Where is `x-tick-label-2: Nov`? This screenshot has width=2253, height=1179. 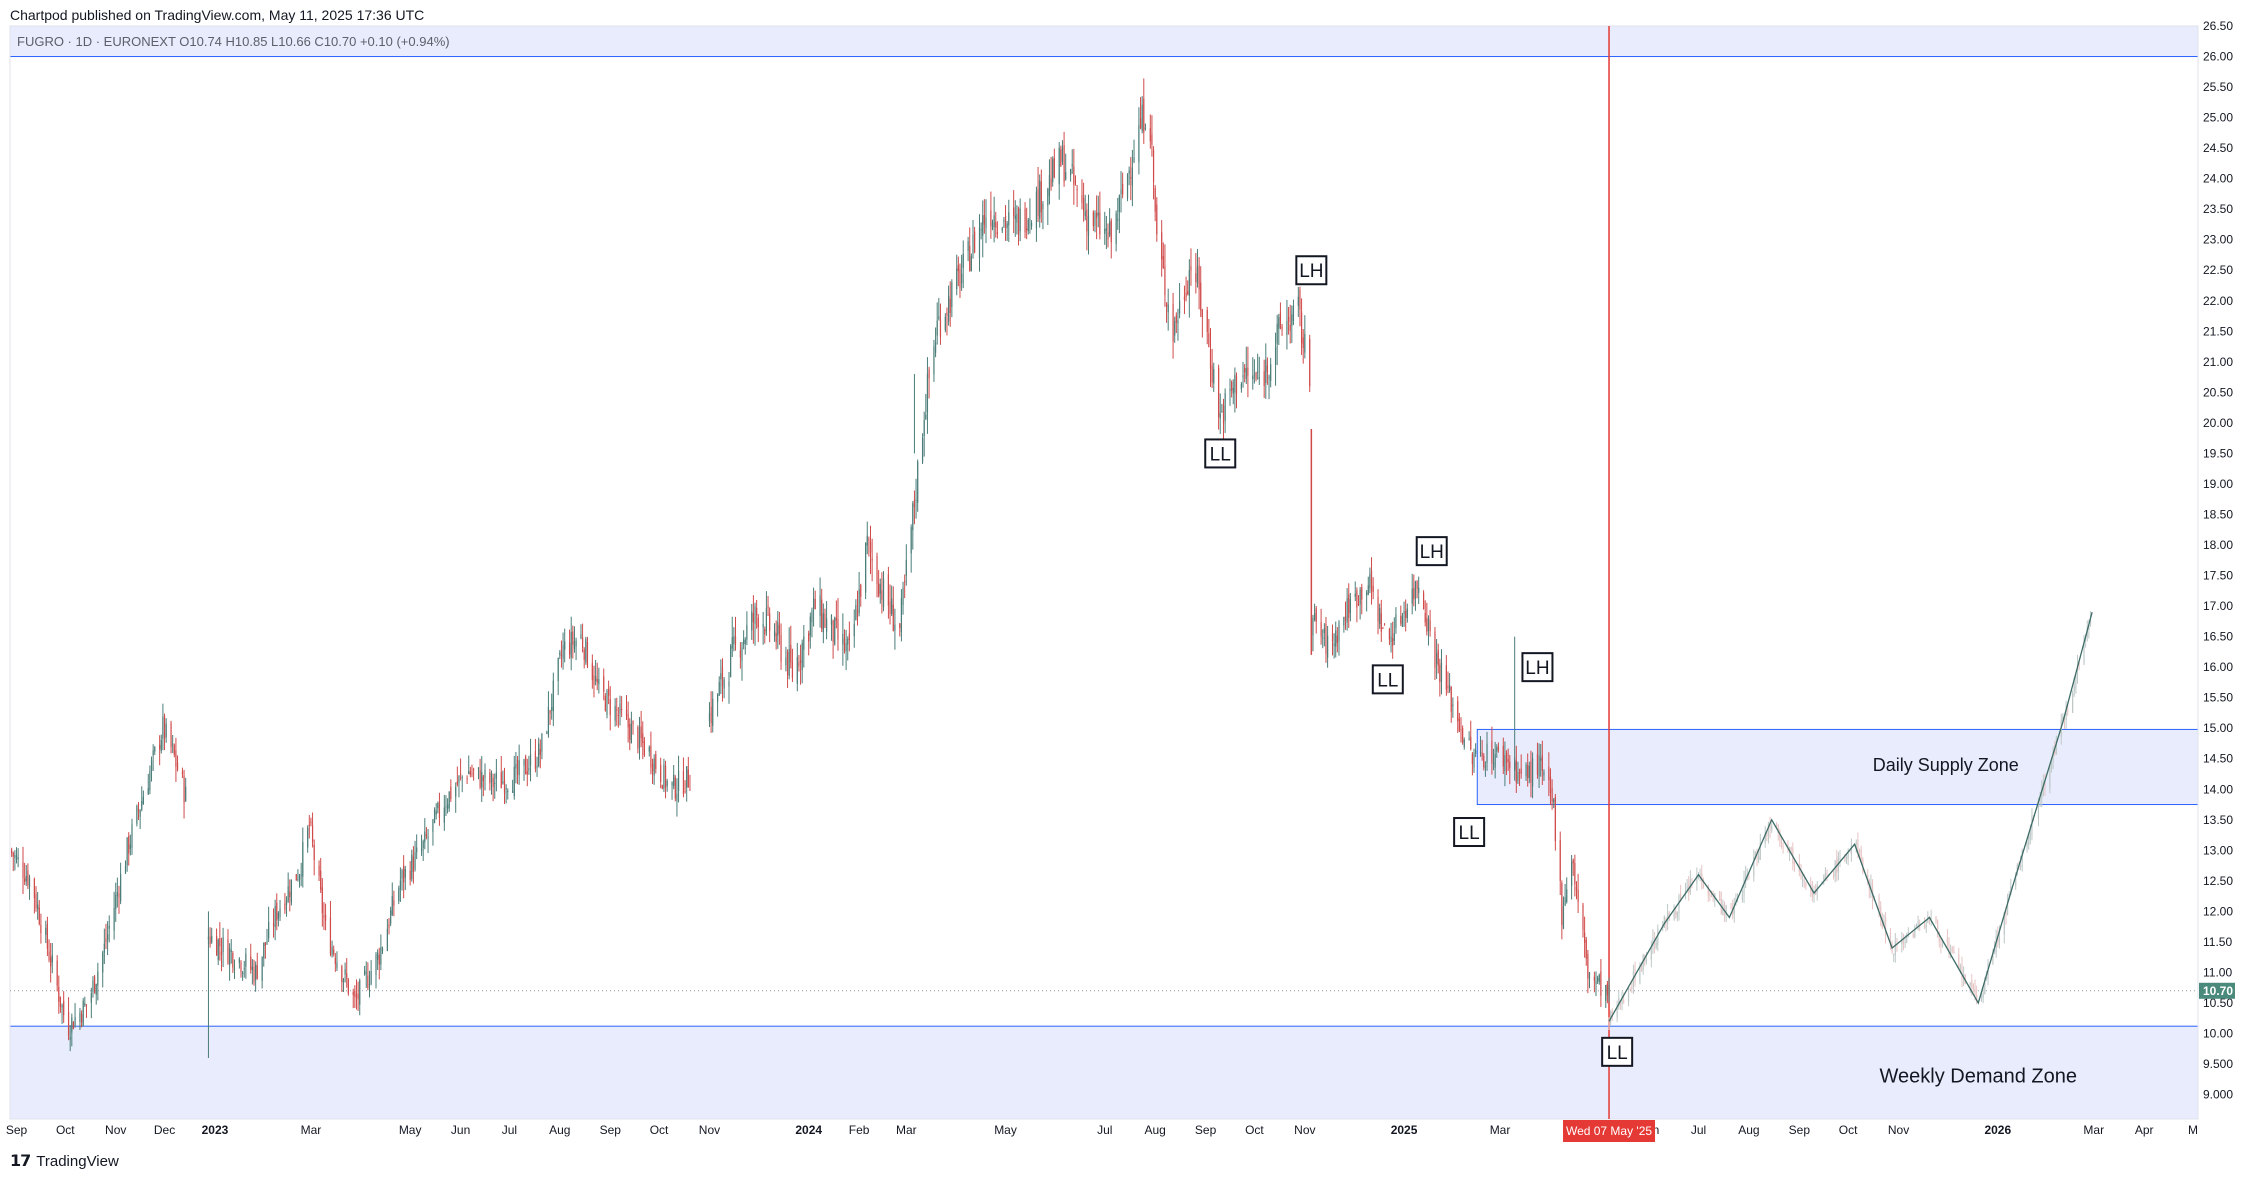
x-tick-label-2: Nov is located at coordinates (115, 1130).